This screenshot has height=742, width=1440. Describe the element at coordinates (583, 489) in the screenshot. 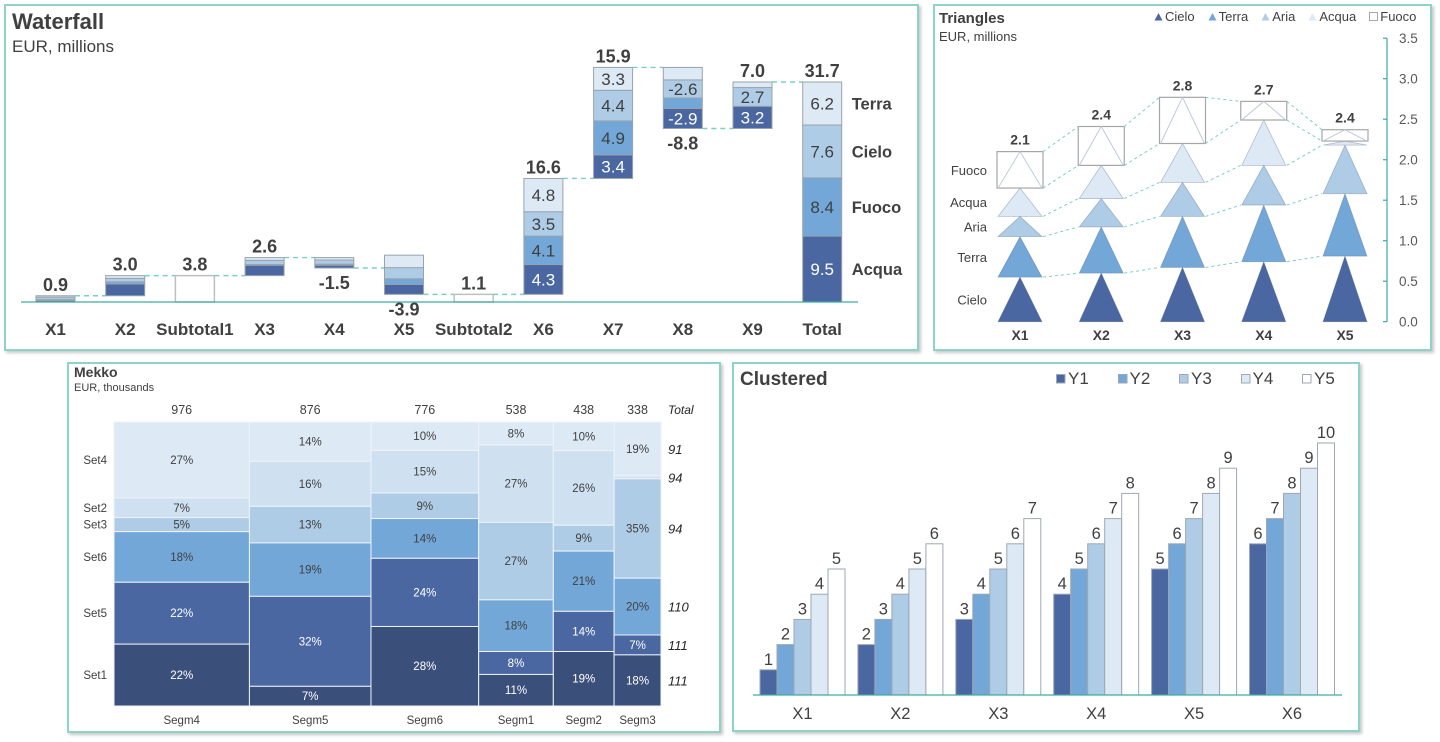

I see `mekko-segment-label: 26%` at that location.